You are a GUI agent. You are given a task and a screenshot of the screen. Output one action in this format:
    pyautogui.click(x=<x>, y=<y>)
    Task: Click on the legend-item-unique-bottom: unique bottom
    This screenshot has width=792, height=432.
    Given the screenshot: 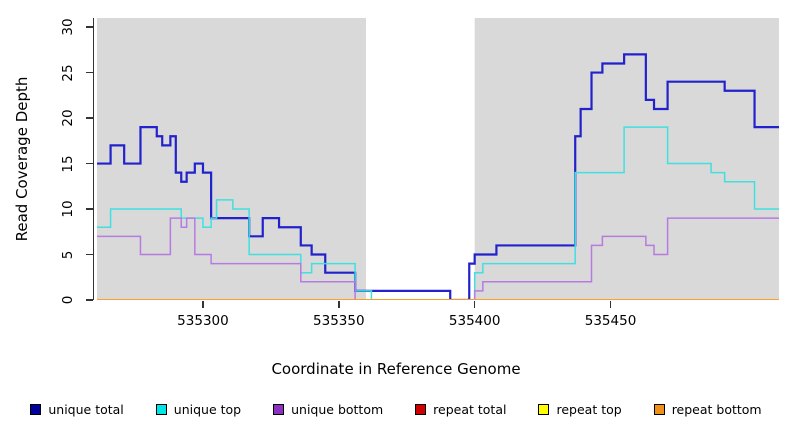 What is the action you would take?
    pyautogui.click(x=328, y=409)
    